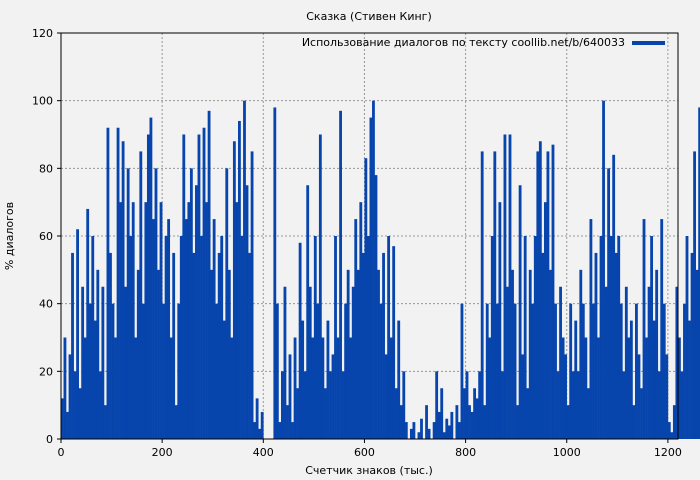 This screenshot has width=700, height=480. Describe the element at coordinates (9, 236) in the screenshot. I see `y-axis-label: % диалогов` at that location.